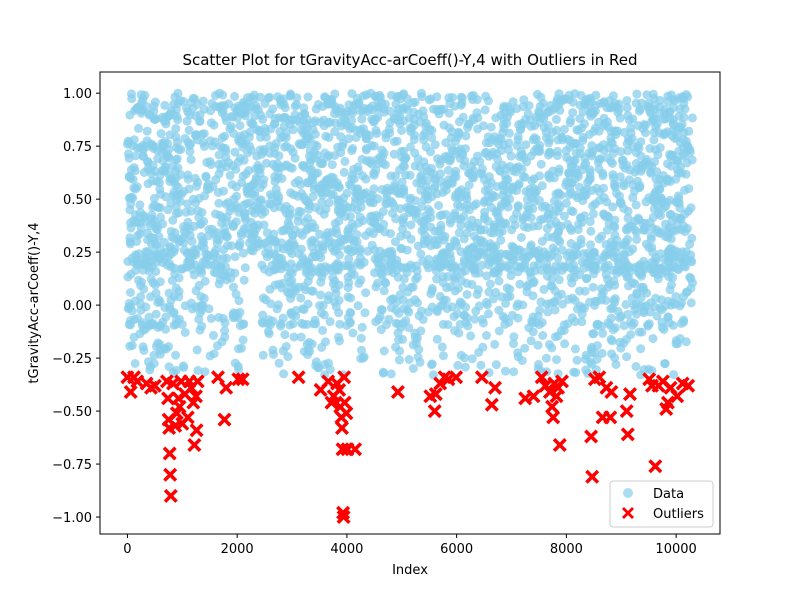 The image size is (800, 600). What do you see at coordinates (77, 253) in the screenshot?
I see `y-tick-label: 0.25` at bounding box center [77, 253].